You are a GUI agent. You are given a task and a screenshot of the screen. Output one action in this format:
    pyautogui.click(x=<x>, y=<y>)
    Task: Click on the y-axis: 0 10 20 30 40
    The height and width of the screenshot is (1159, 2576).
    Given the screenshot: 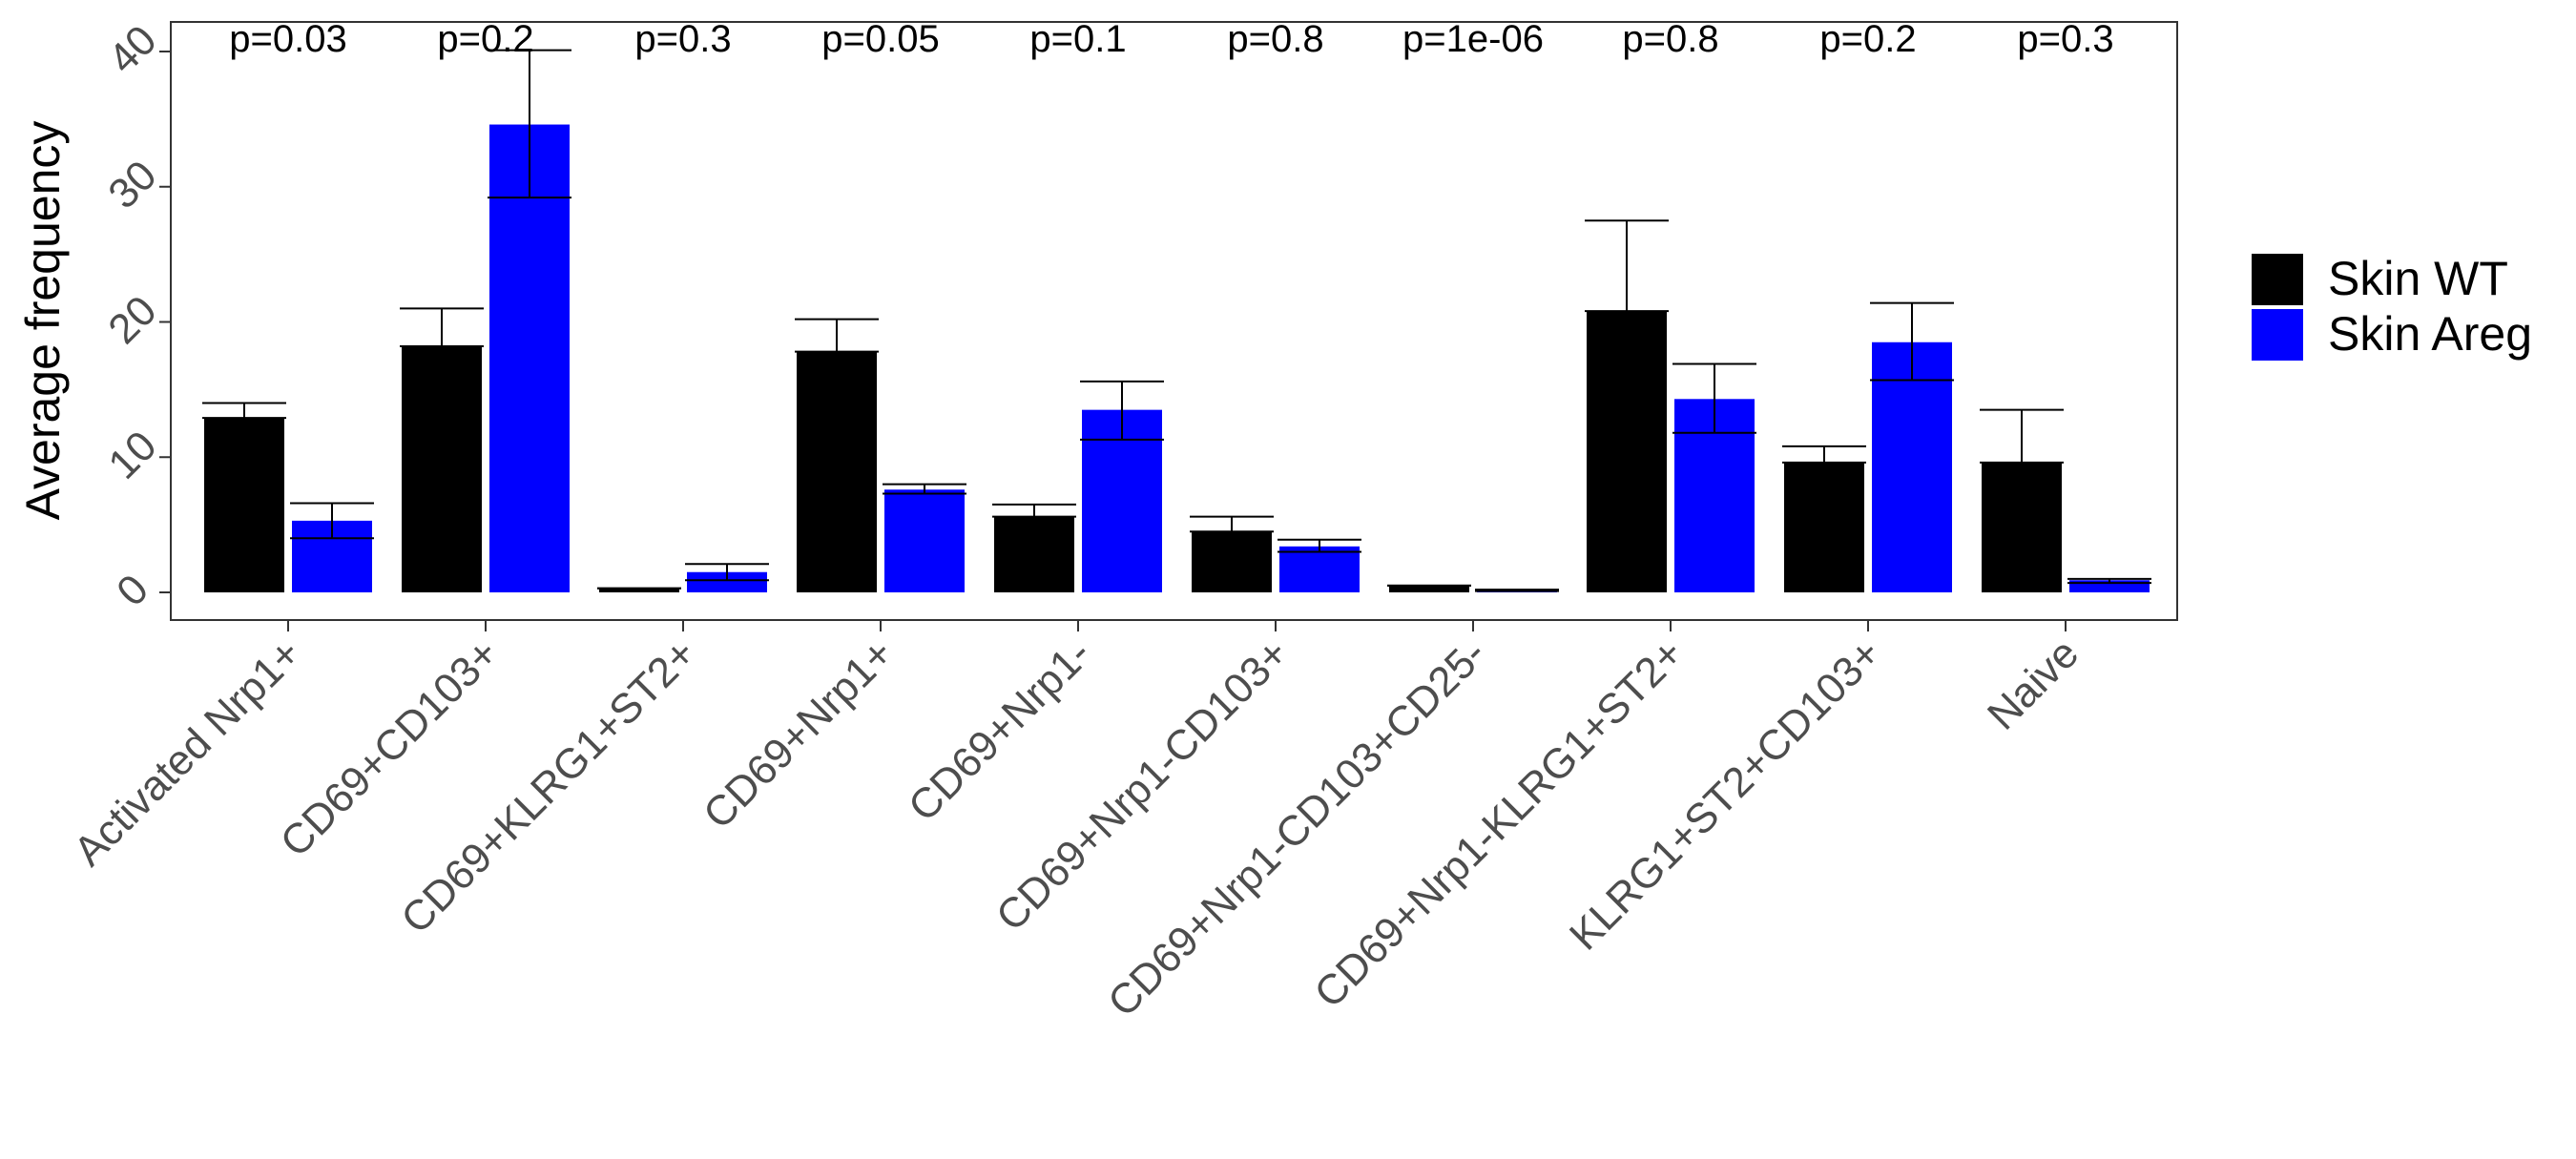 What is the action you would take?
    pyautogui.click(x=135, y=315)
    